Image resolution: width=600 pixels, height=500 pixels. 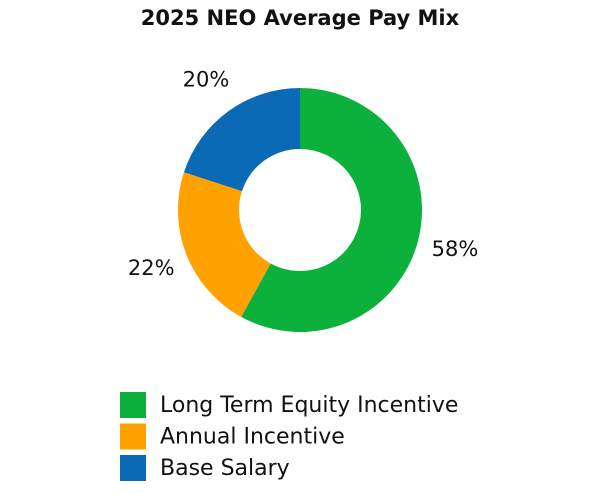 What do you see at coordinates (252, 437) in the screenshot?
I see `legend-label: Annual Incentive` at bounding box center [252, 437].